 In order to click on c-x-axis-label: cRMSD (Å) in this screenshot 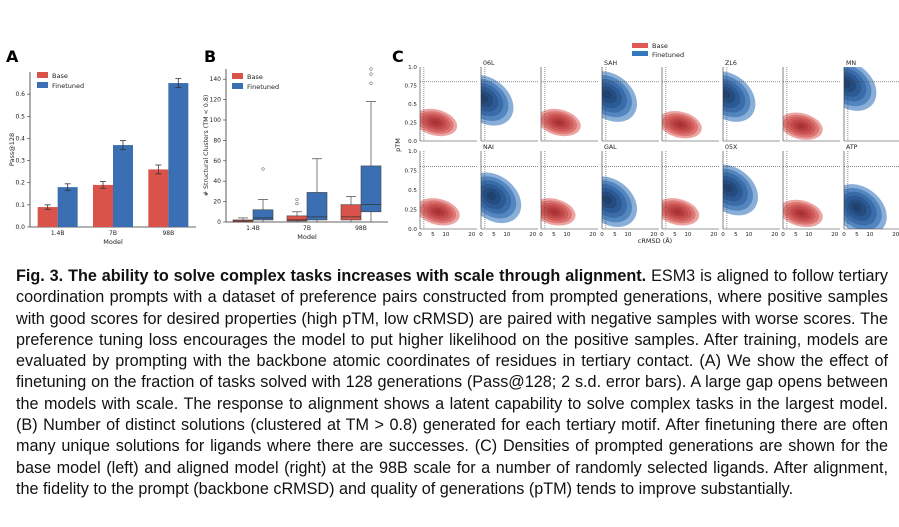, I will do `click(655, 240)`.